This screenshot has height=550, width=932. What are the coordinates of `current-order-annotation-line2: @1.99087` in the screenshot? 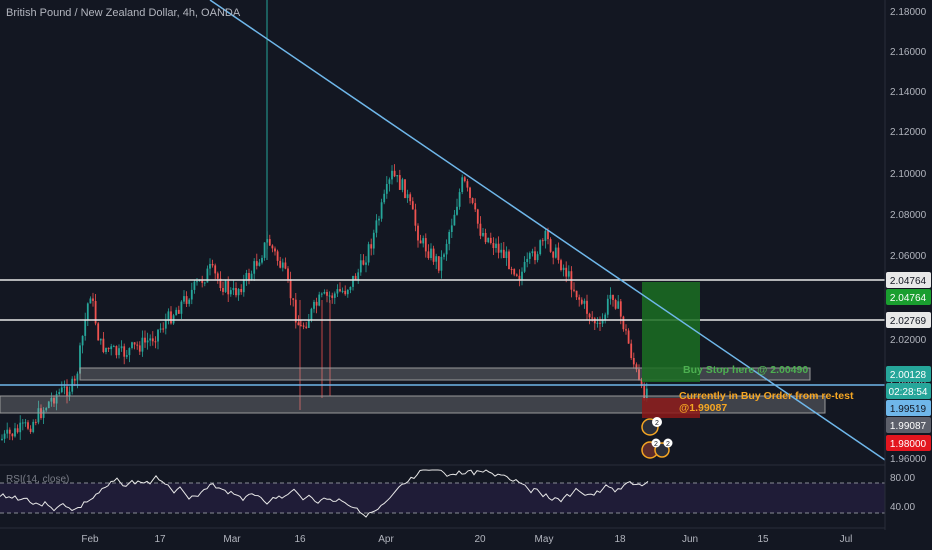 It's located at (703, 408).